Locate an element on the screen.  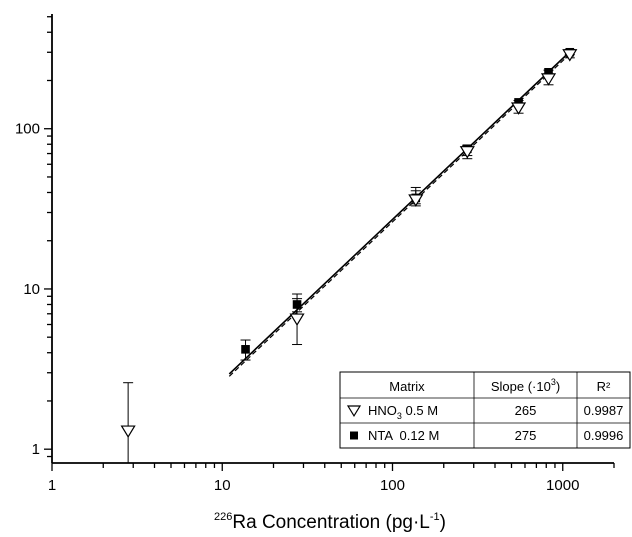
legend-header-slope-main: Slope (·10 is located at coordinates (521, 386).